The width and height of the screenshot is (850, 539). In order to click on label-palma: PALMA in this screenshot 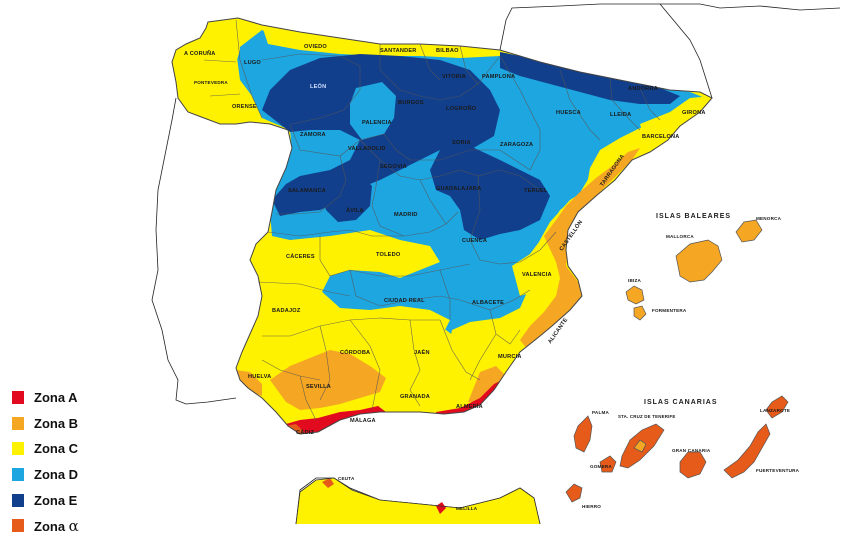, I will do `click(600, 412)`.